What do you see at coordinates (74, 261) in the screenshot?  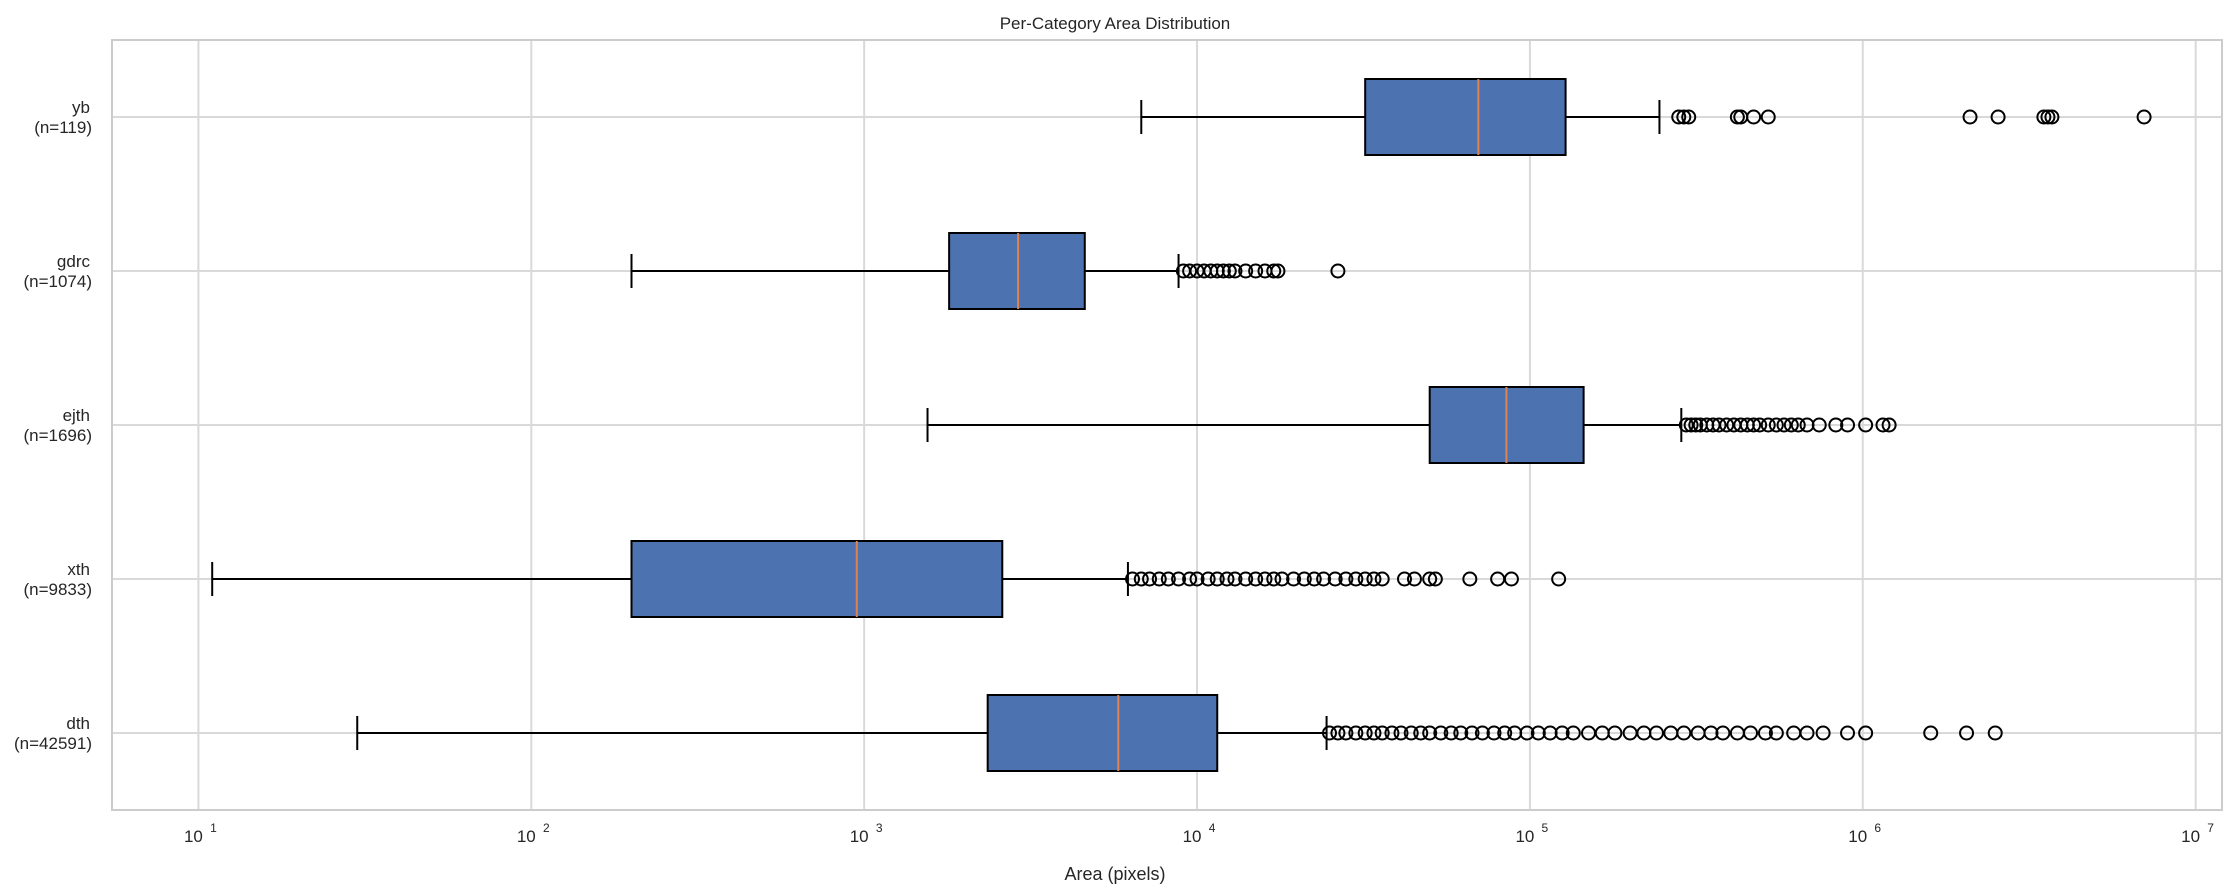 I see `y-tick-label: gdrc` at bounding box center [74, 261].